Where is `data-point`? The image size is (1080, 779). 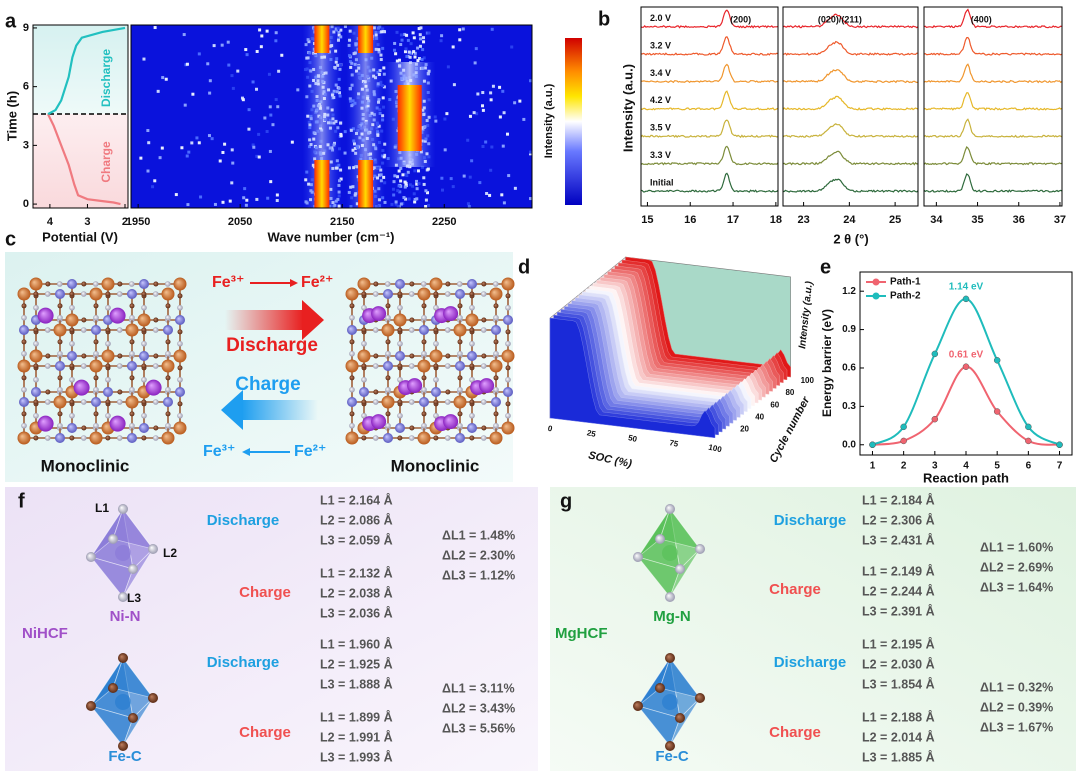 data-point is located at coordinates (935, 354).